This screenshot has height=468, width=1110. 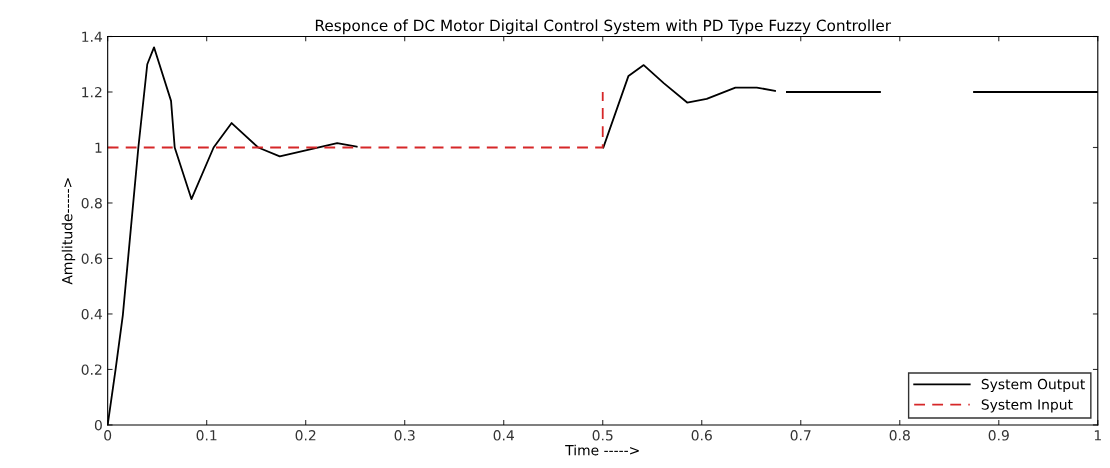 What do you see at coordinates (68, 231) in the screenshot?
I see `y-axis-title: Amplitude----->` at bounding box center [68, 231].